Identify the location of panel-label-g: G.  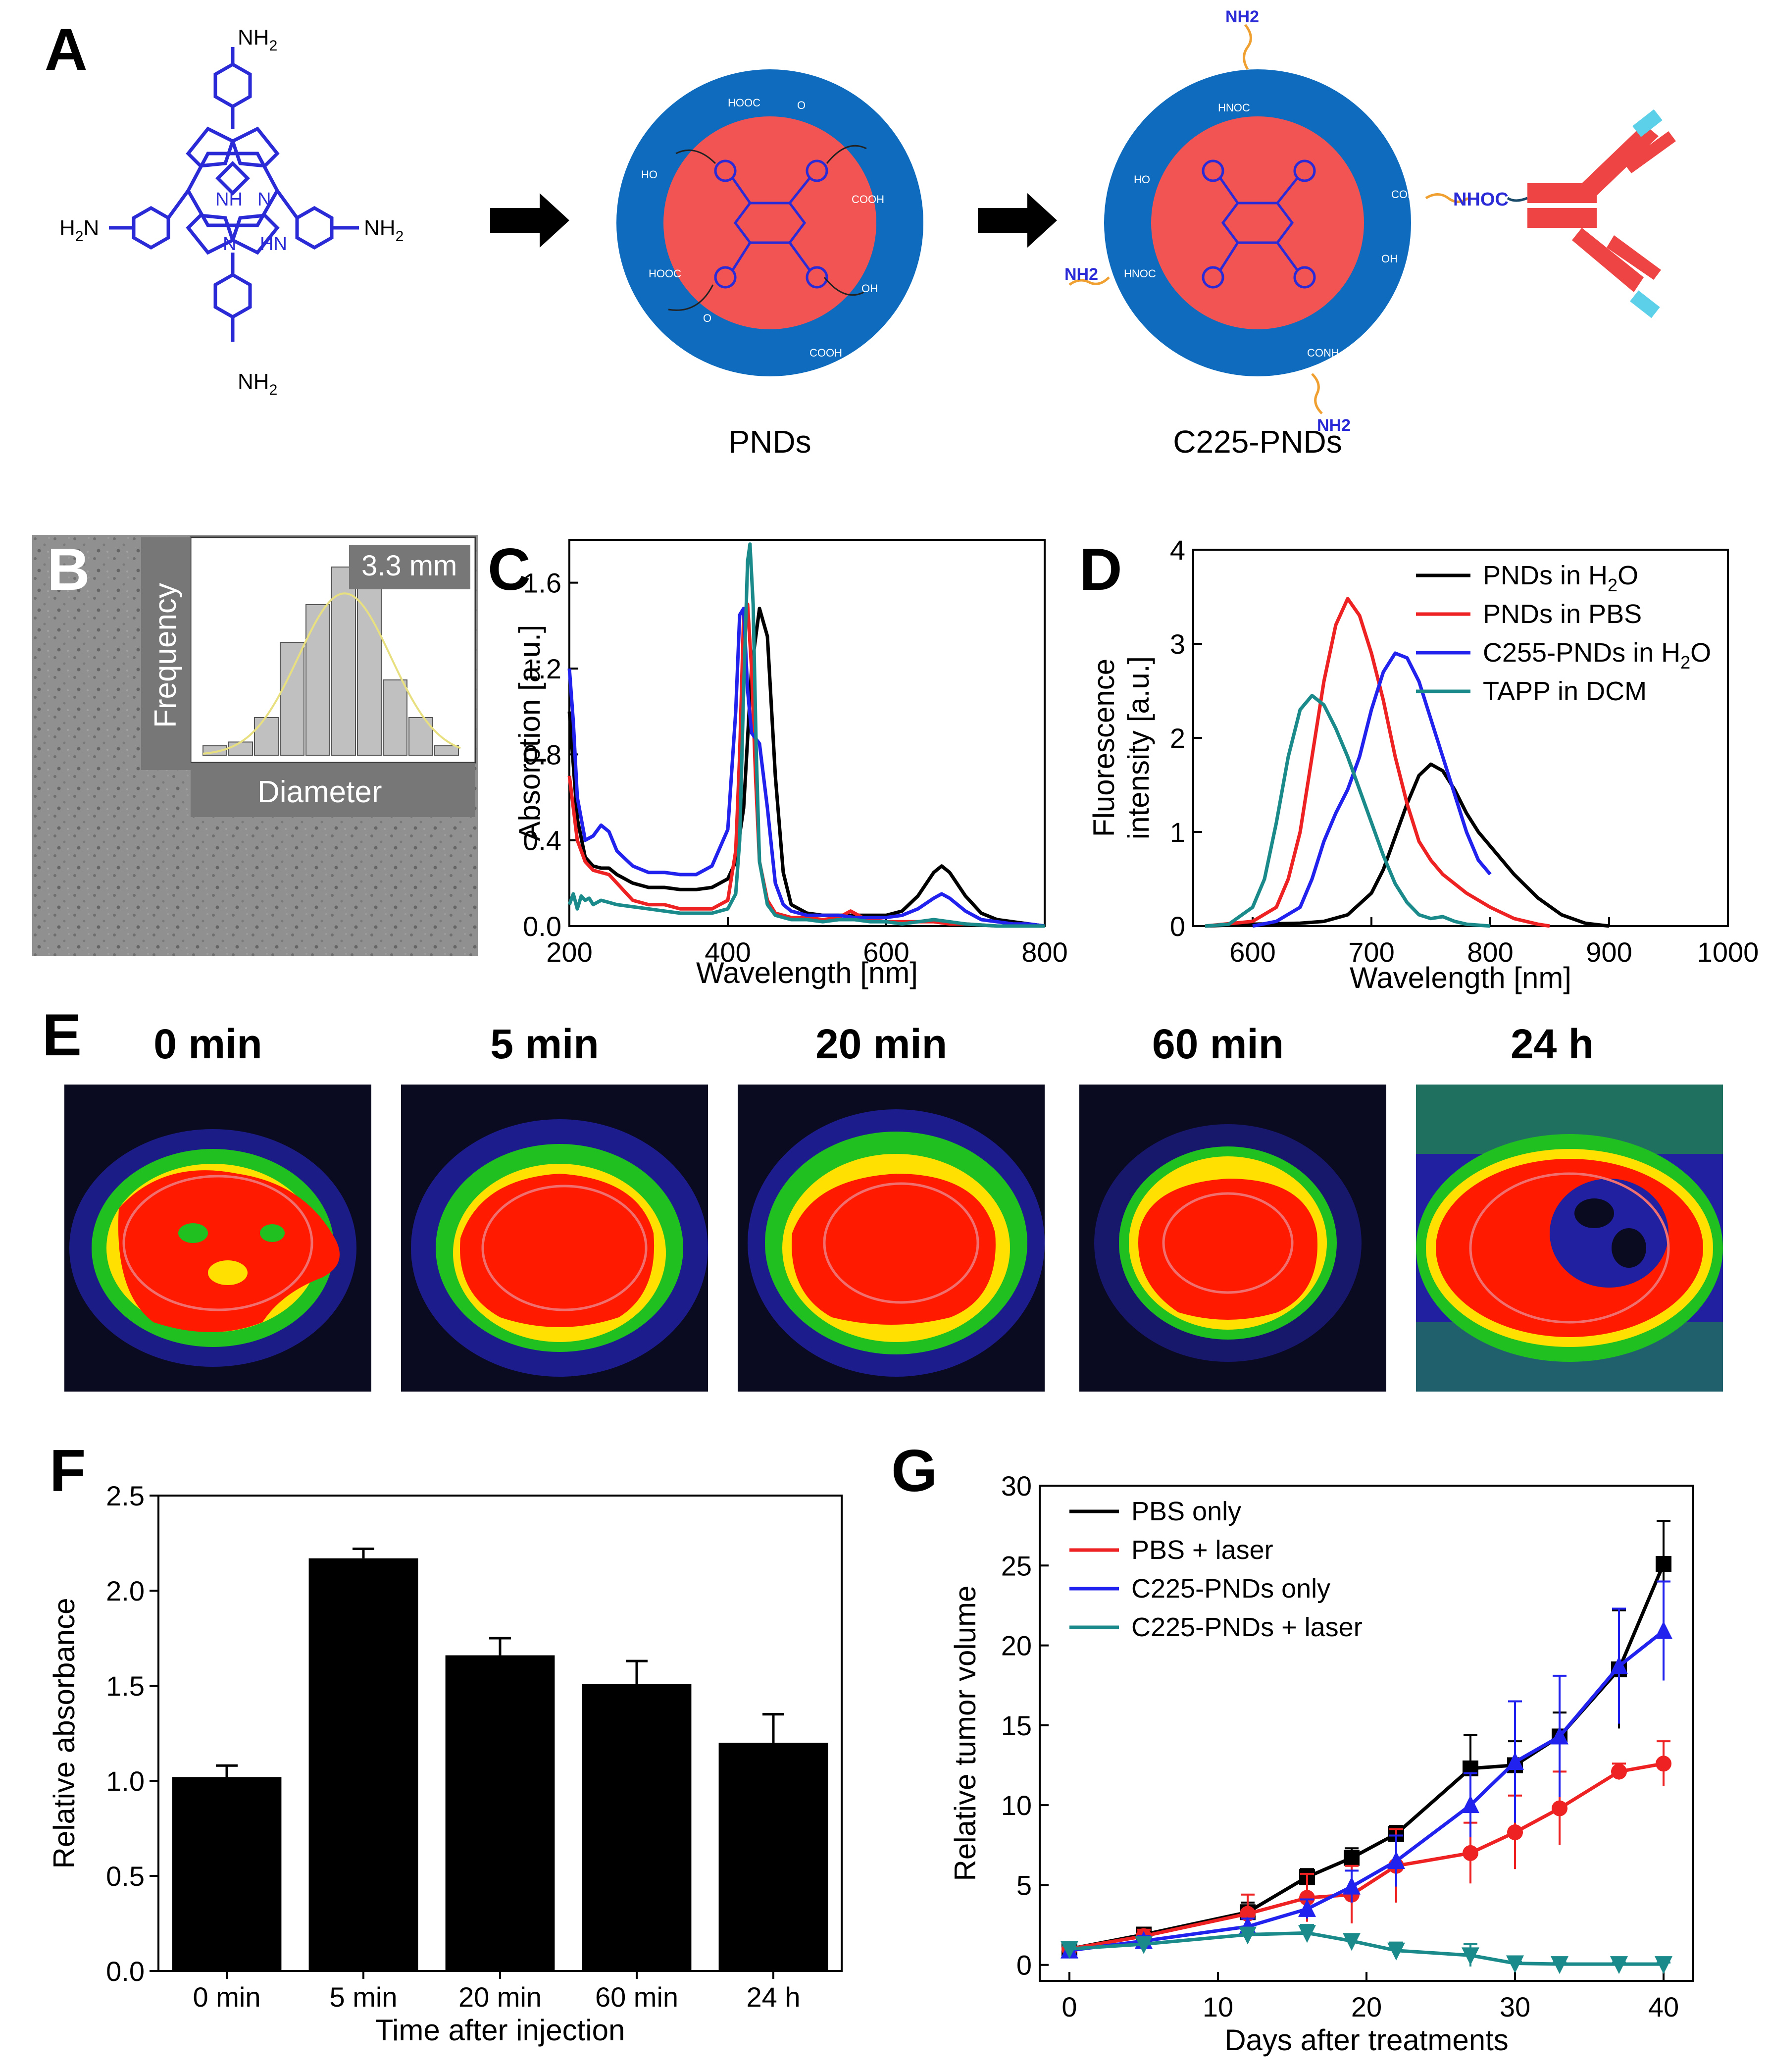
(914, 1471).